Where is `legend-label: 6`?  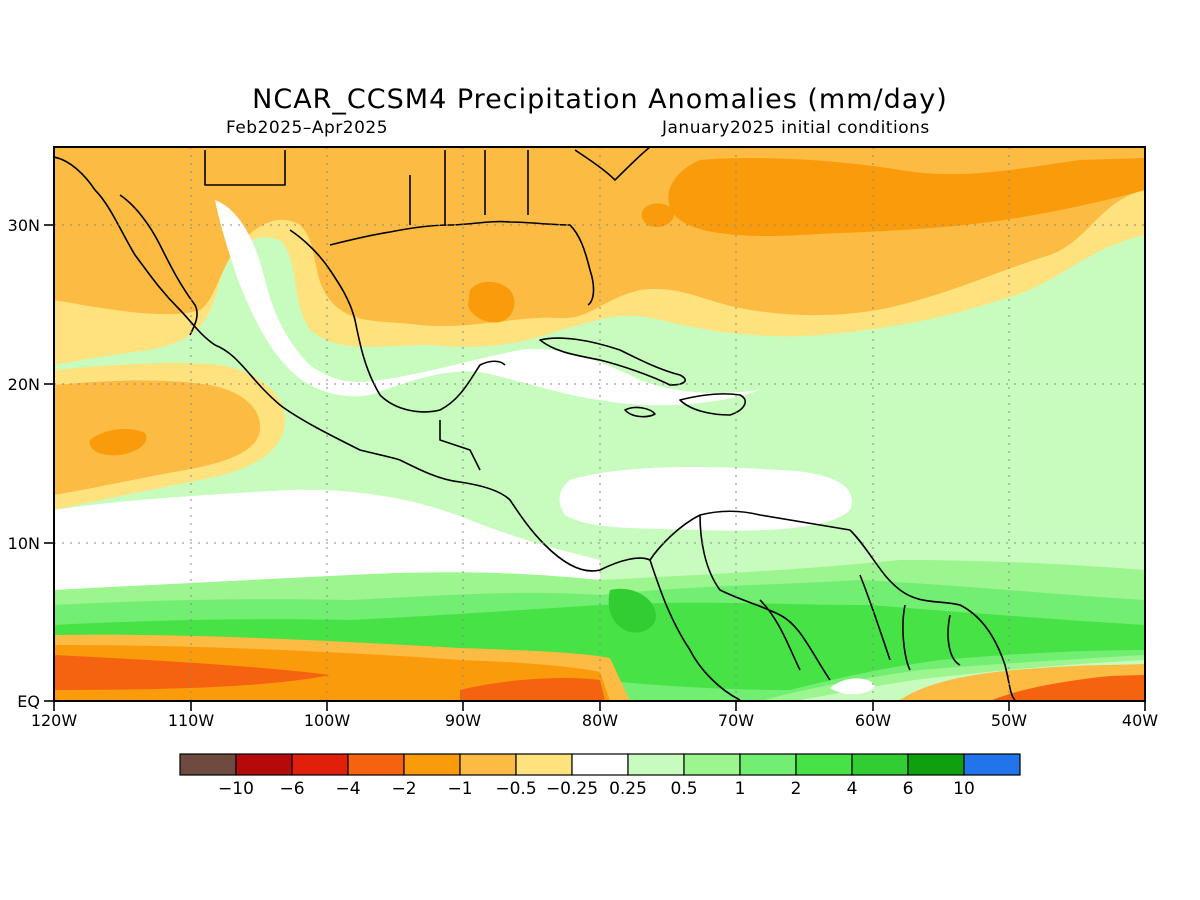 legend-label: 6 is located at coordinates (908, 789).